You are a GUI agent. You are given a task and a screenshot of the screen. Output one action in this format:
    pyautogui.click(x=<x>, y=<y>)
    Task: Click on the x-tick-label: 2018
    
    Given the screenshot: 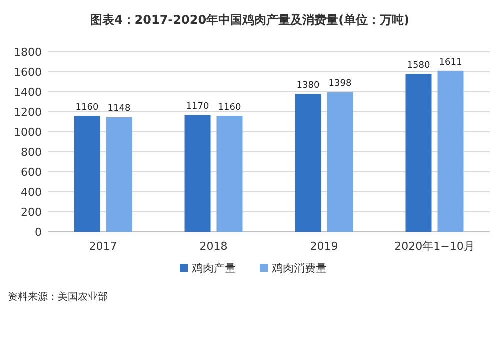 What is the action you would take?
    pyautogui.click(x=214, y=246)
    